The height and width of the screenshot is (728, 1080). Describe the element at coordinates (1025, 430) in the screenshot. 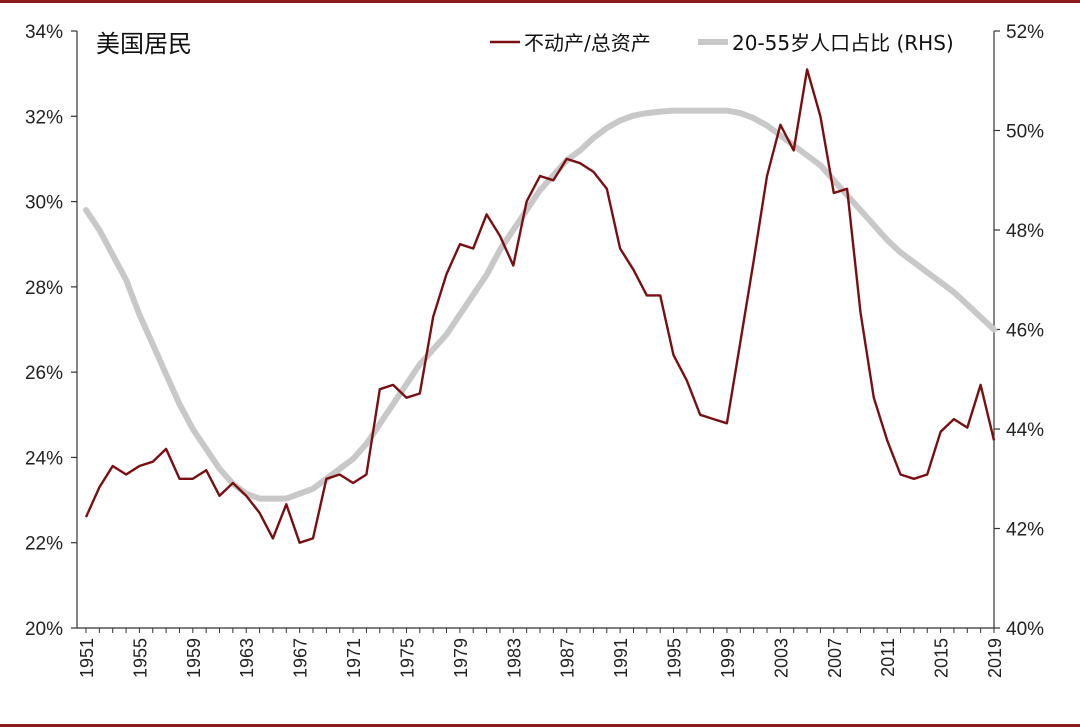

I see `right-tick-label: 44%` at that location.